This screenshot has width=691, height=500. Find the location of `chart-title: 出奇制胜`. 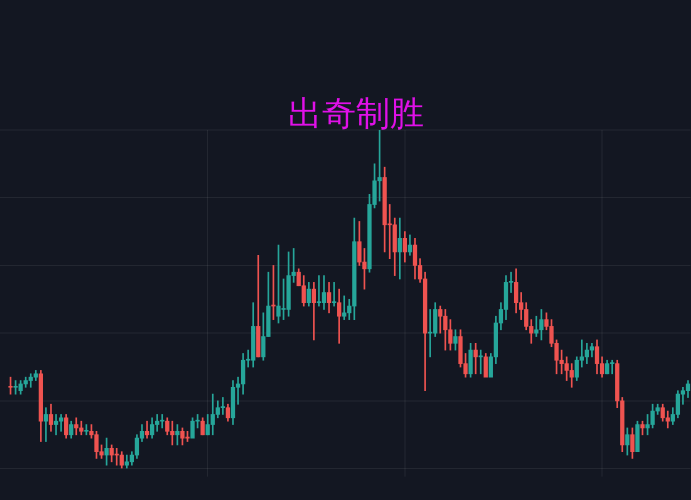

chart-title: 出奇制胜 is located at coordinates (355, 114).